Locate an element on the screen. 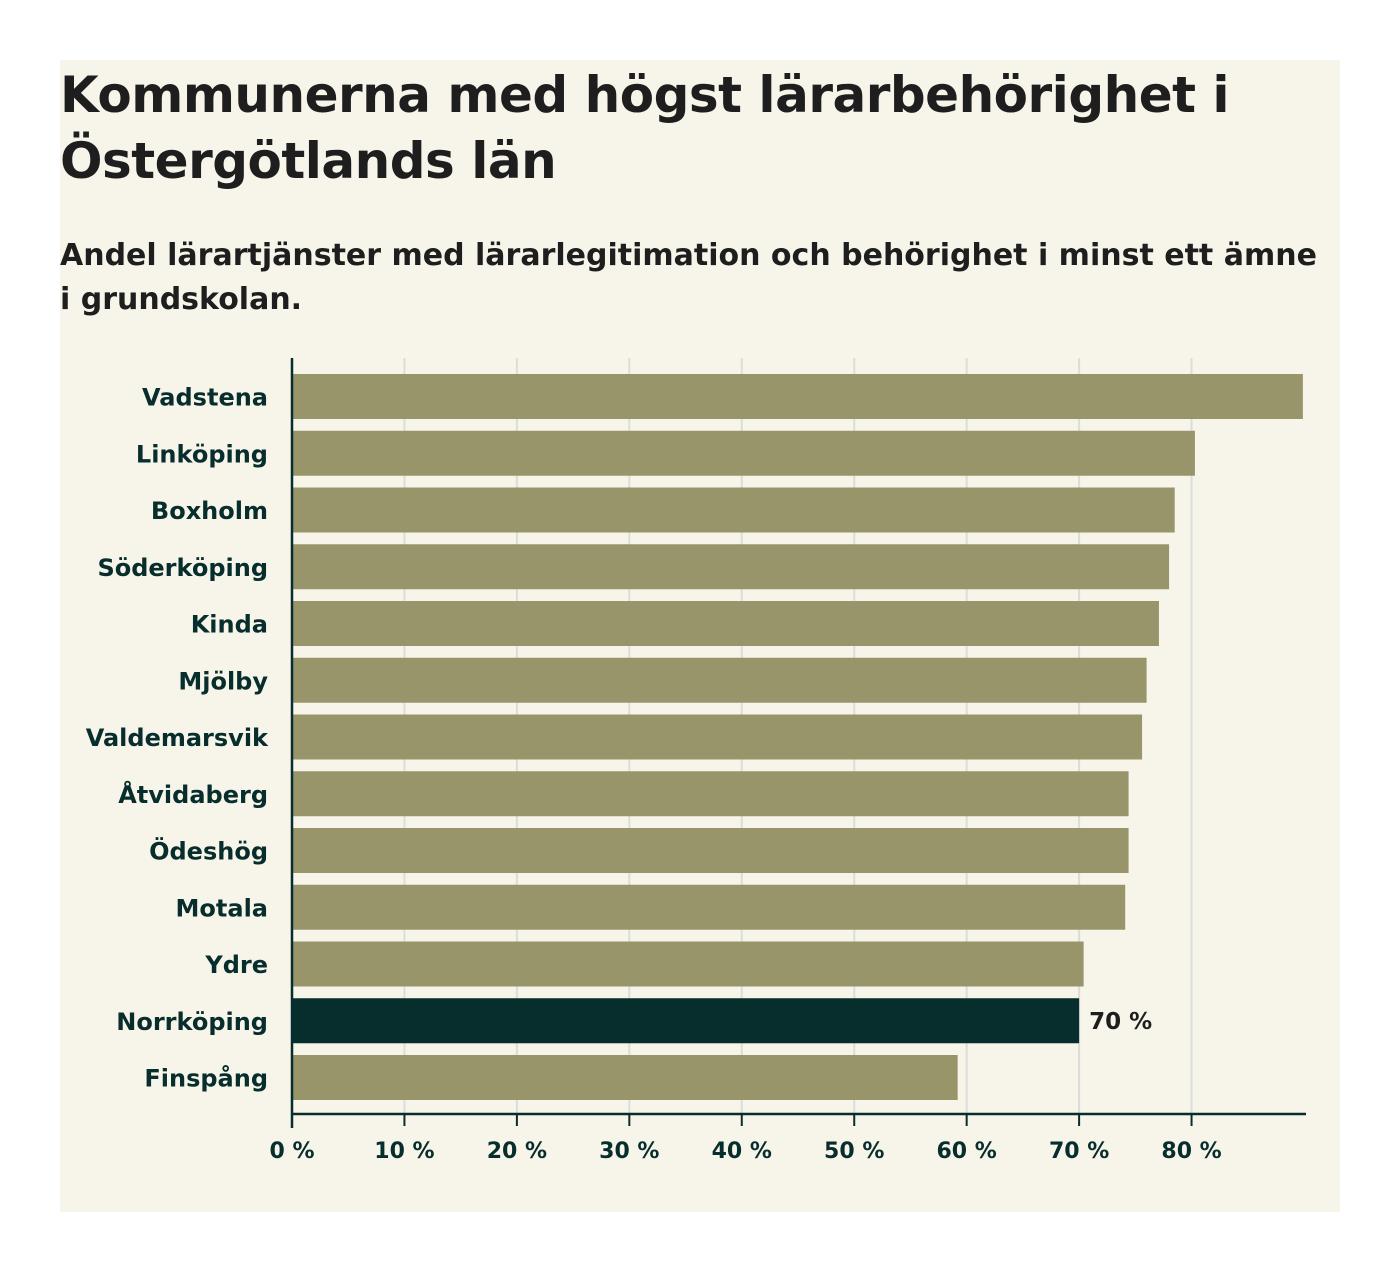 Image resolution: width=1400 pixels, height=1272 pixels. category-label: Åtvidaberg is located at coordinates (193, 794).